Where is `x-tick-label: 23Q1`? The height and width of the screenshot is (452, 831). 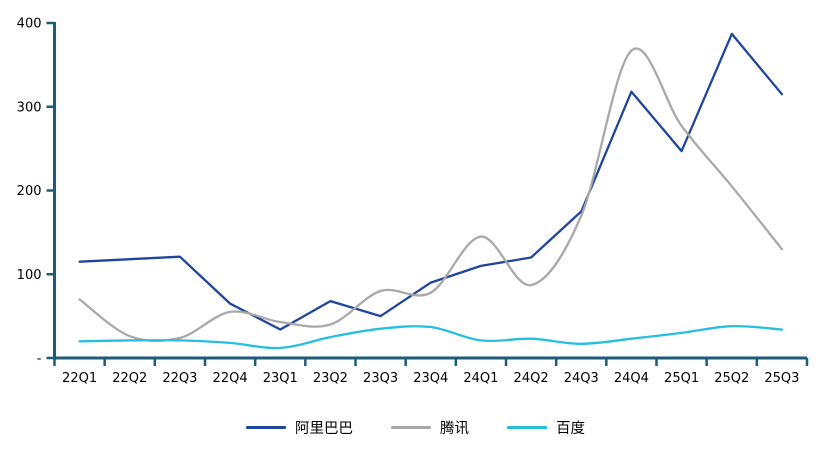 x-tick-label: 23Q1 is located at coordinates (280, 378).